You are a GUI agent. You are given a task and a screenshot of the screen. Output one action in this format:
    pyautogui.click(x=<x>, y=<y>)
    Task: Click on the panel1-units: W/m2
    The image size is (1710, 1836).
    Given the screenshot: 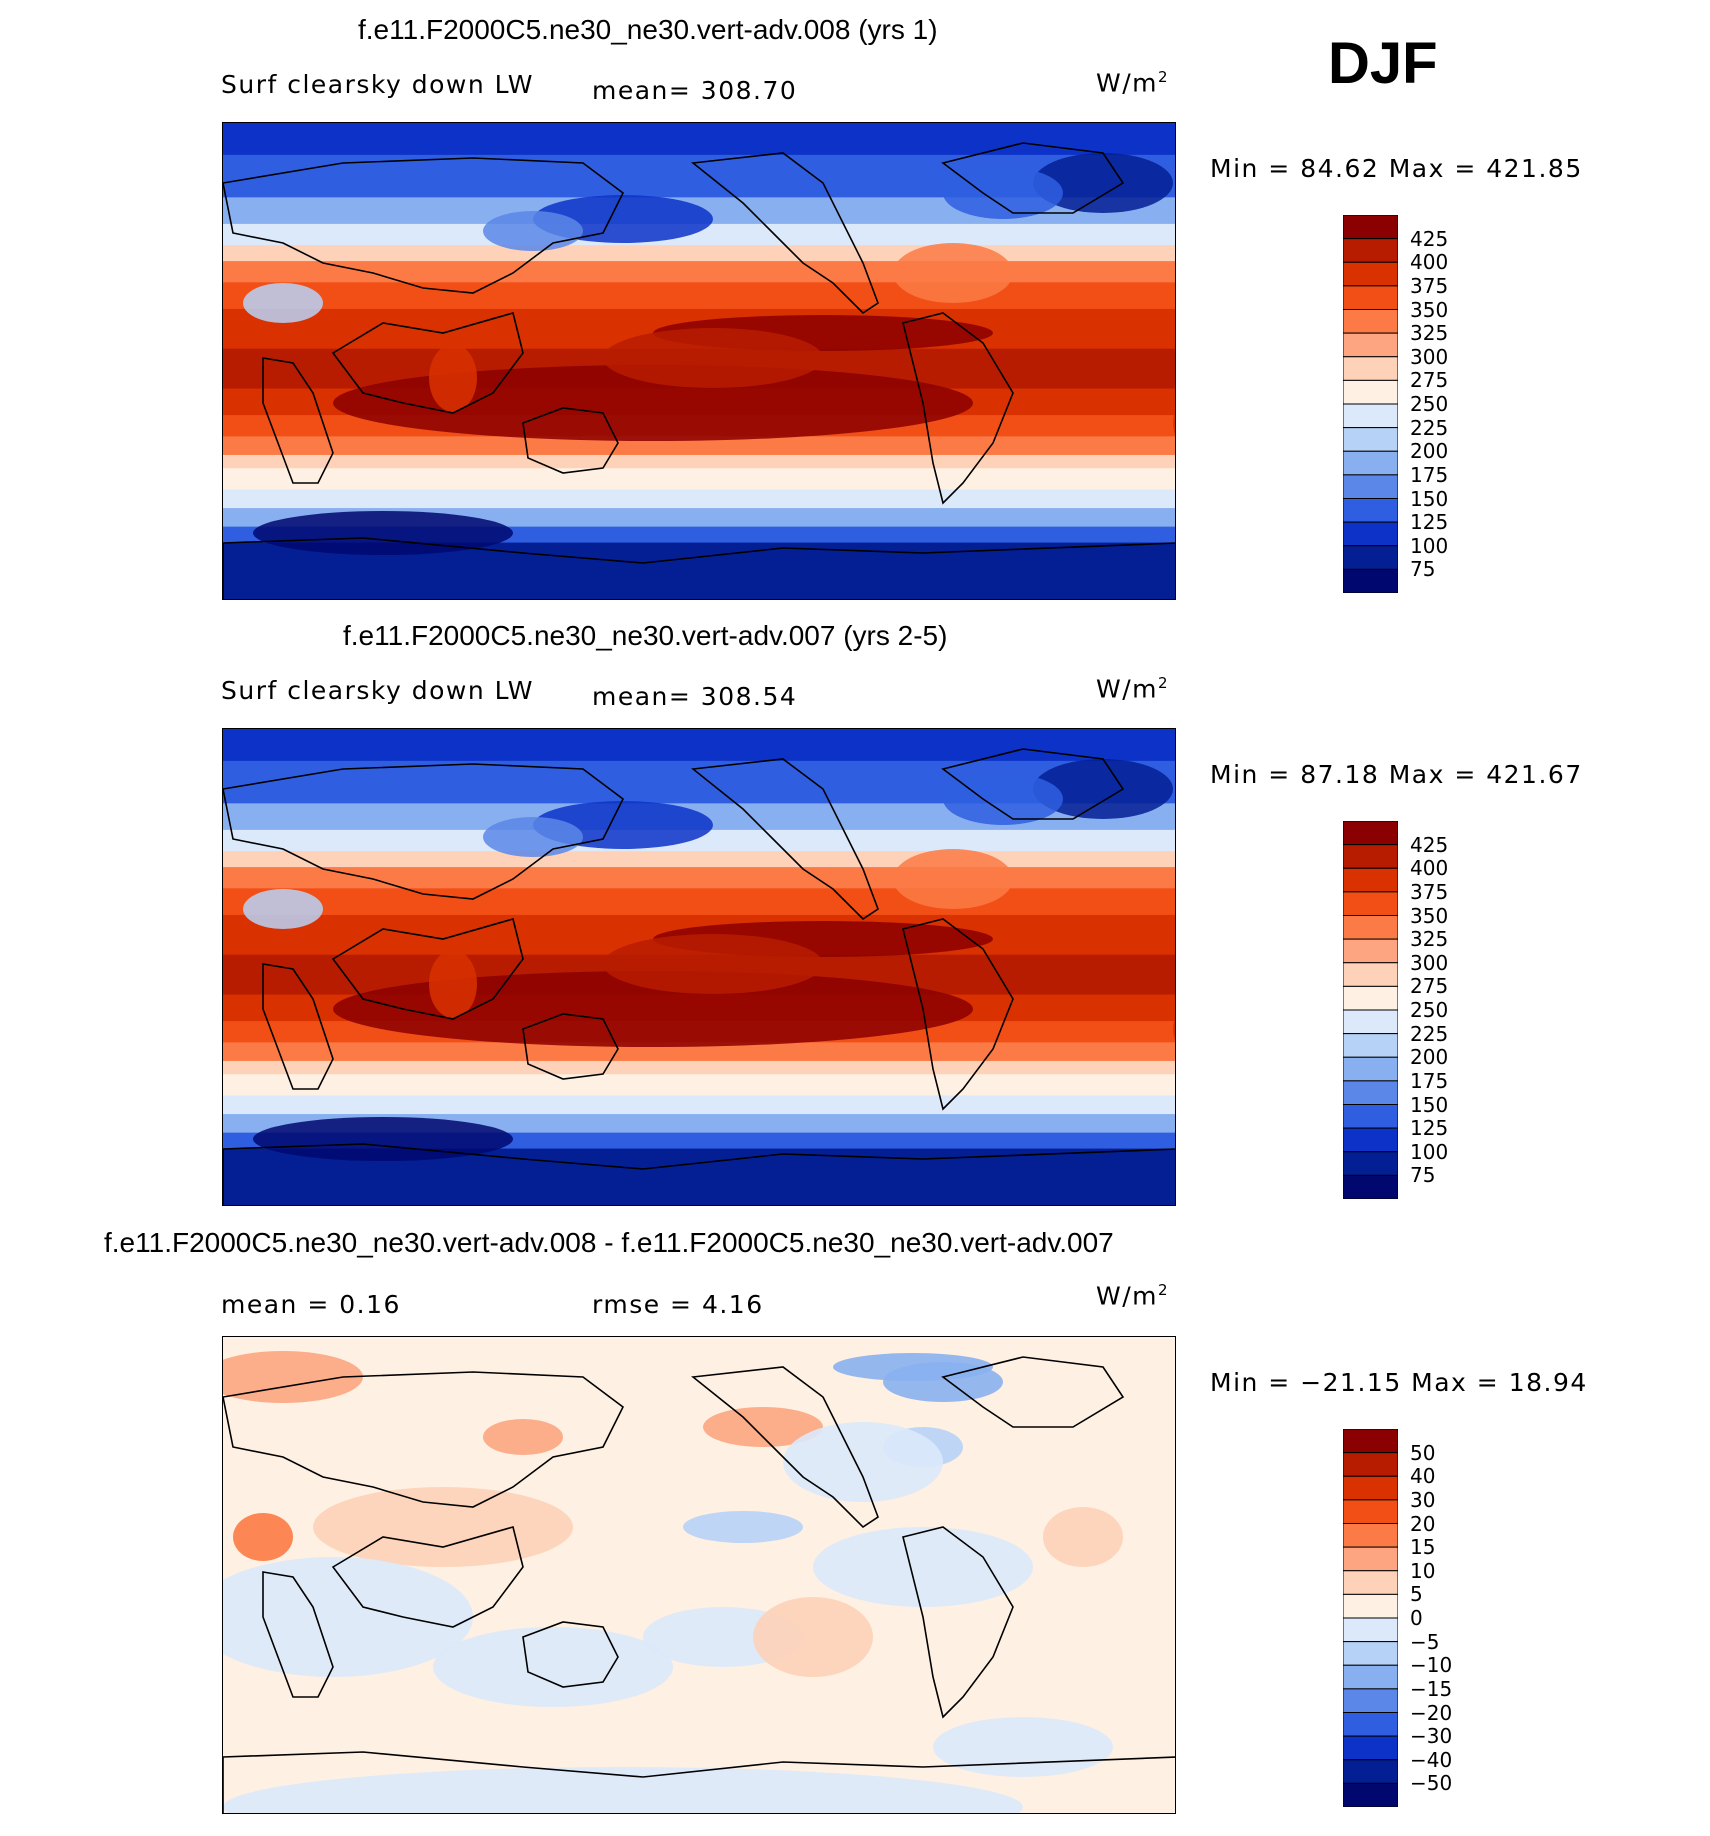 What is the action you would take?
    pyautogui.click(x=1132, y=82)
    